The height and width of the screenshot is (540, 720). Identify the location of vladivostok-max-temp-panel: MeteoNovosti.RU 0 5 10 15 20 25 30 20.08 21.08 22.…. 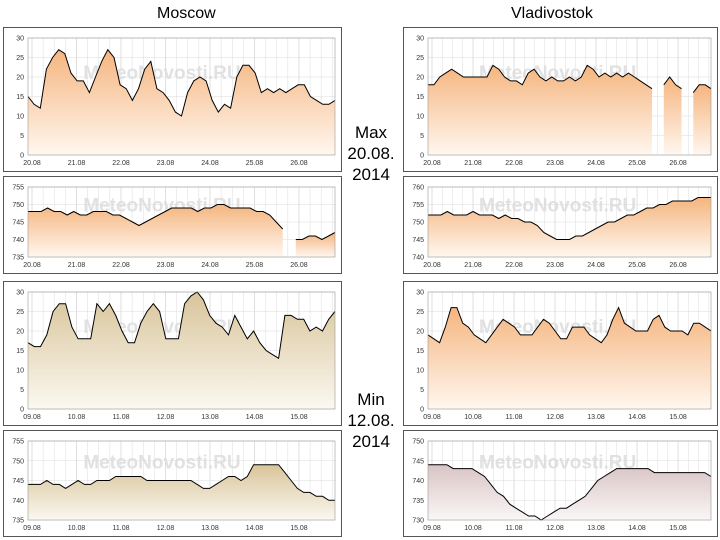
(560, 99).